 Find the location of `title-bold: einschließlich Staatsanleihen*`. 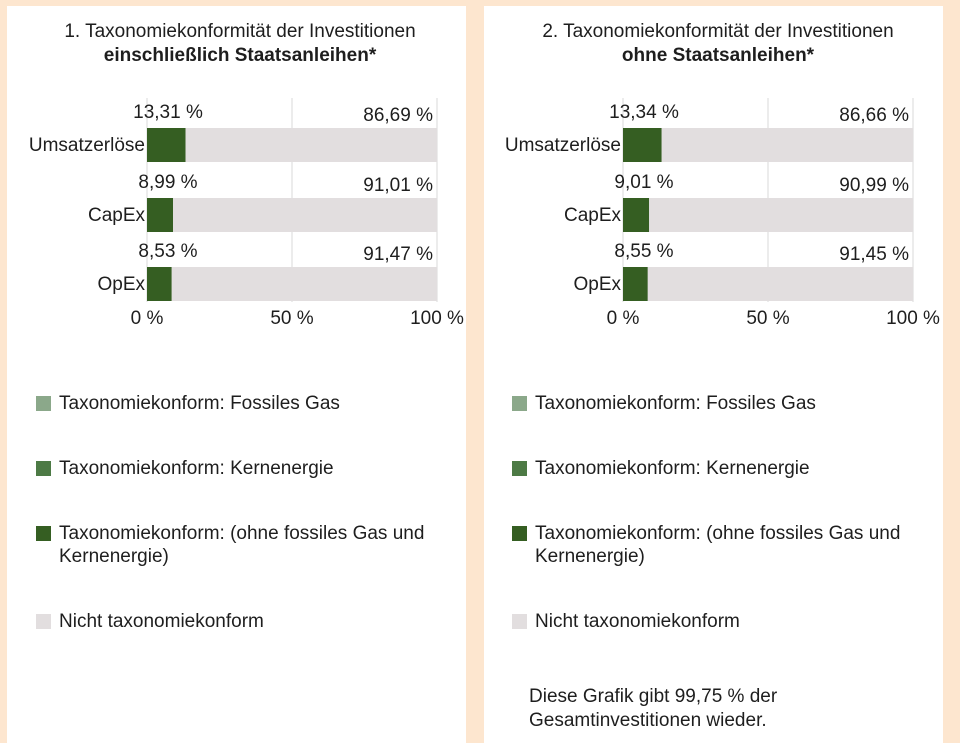

title-bold: einschließlich Staatsanleihen* is located at coordinates (240, 55).